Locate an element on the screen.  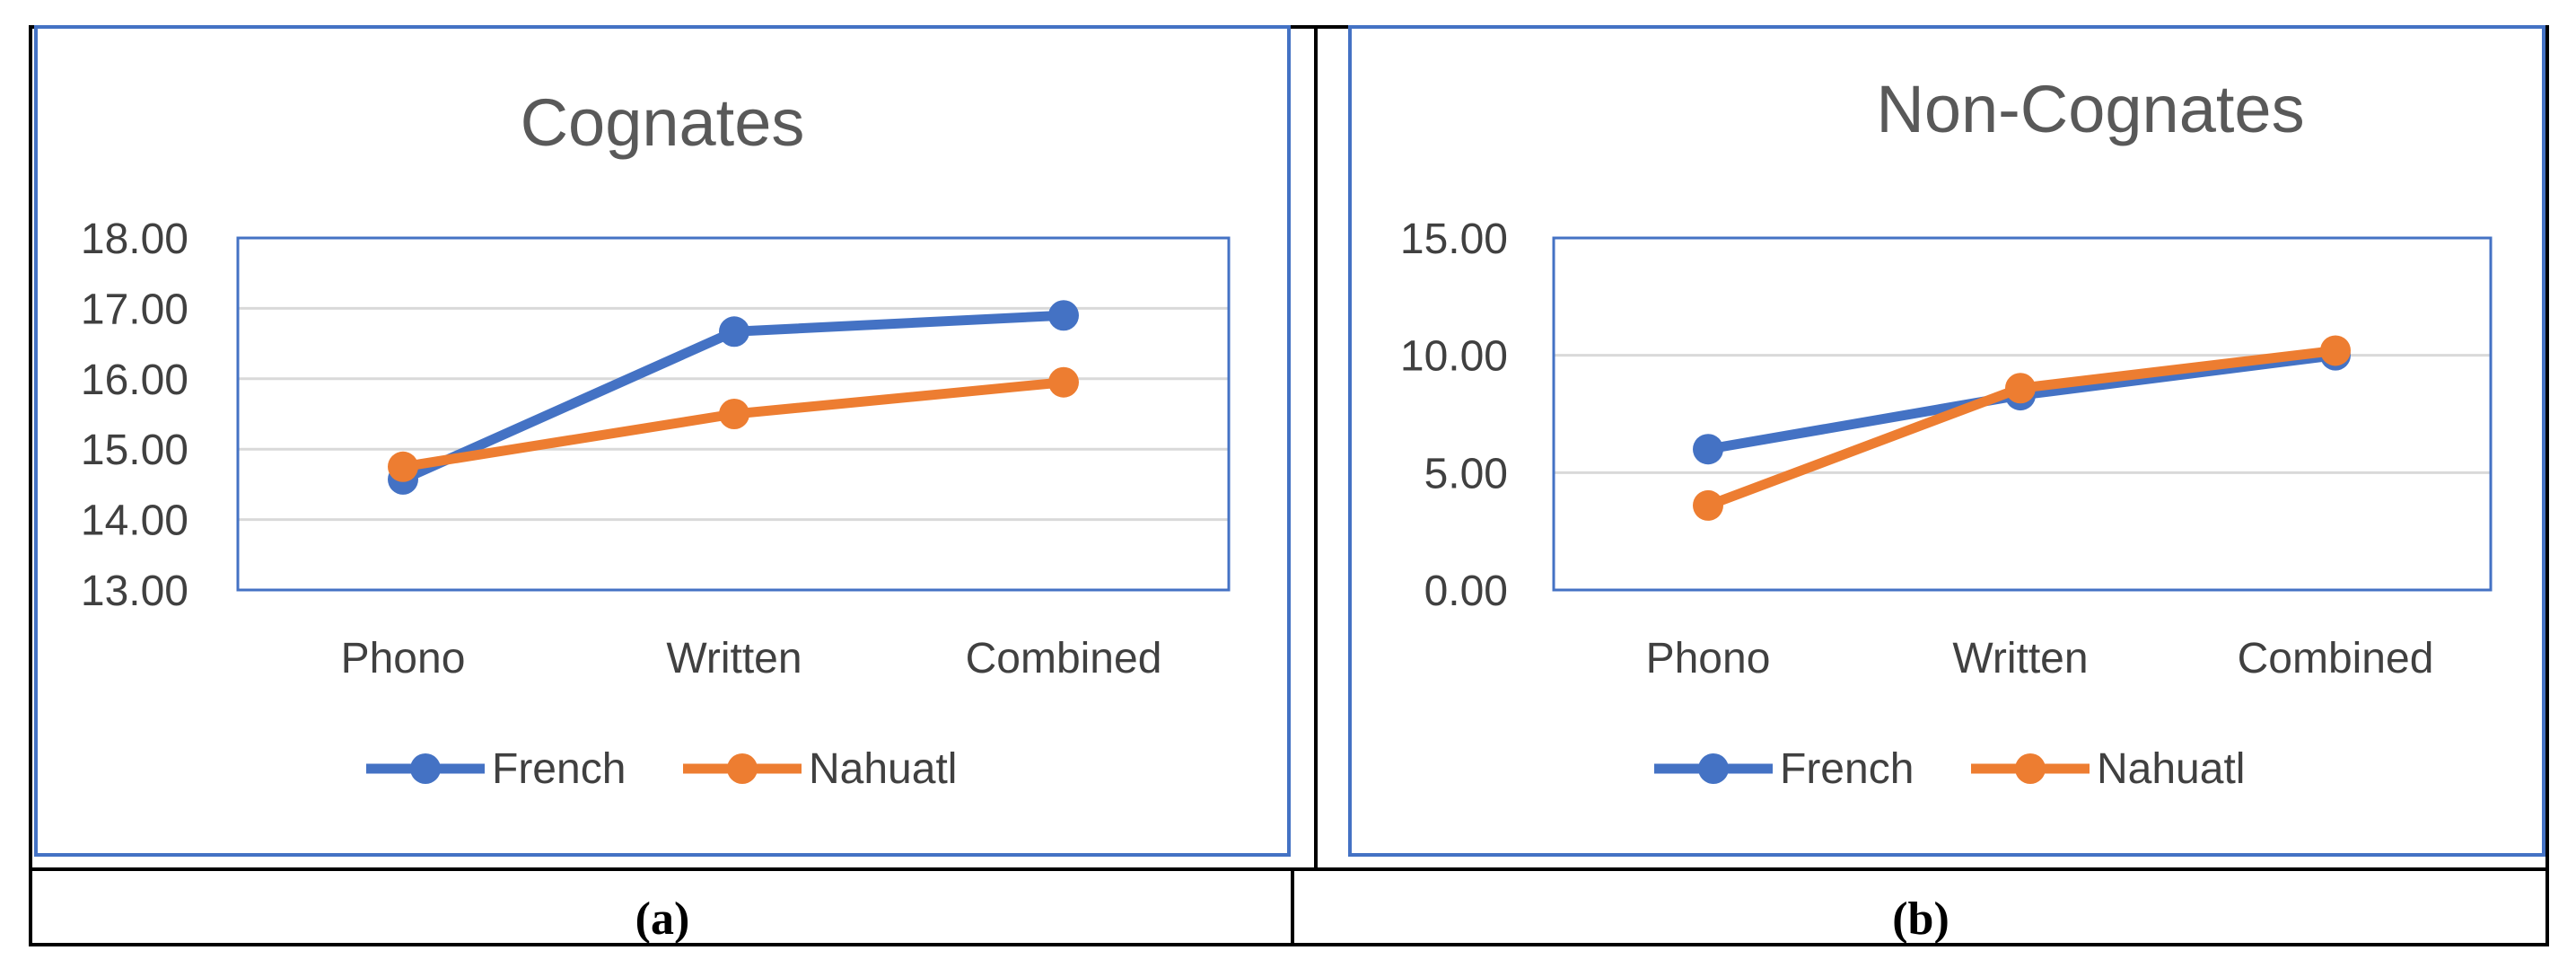
y-tick-labels: 0.00 5.00 10.00 15.00 is located at coordinates (1454, 415).